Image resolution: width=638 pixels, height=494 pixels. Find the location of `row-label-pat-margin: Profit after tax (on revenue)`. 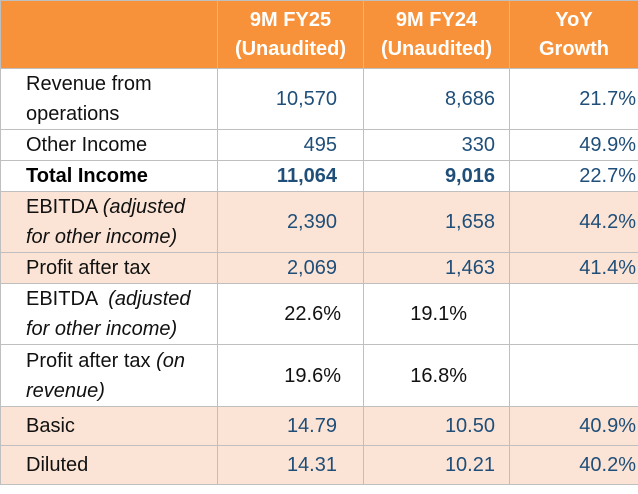

row-label-pat-margin: Profit after tax (on revenue) is located at coordinates (109, 375).